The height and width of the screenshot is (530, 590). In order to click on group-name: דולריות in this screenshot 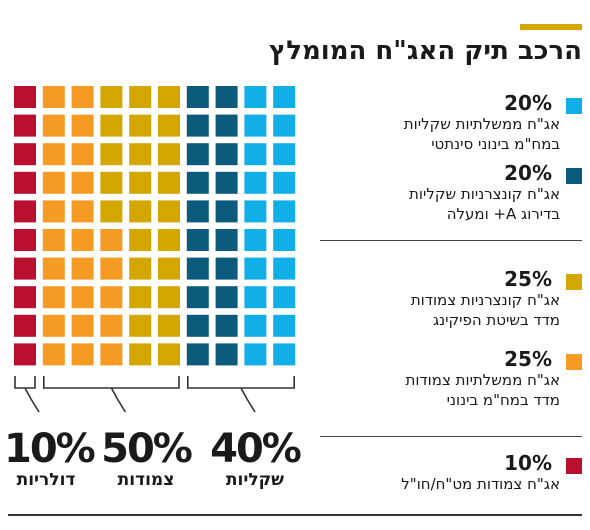, I will do `click(46, 480)`.